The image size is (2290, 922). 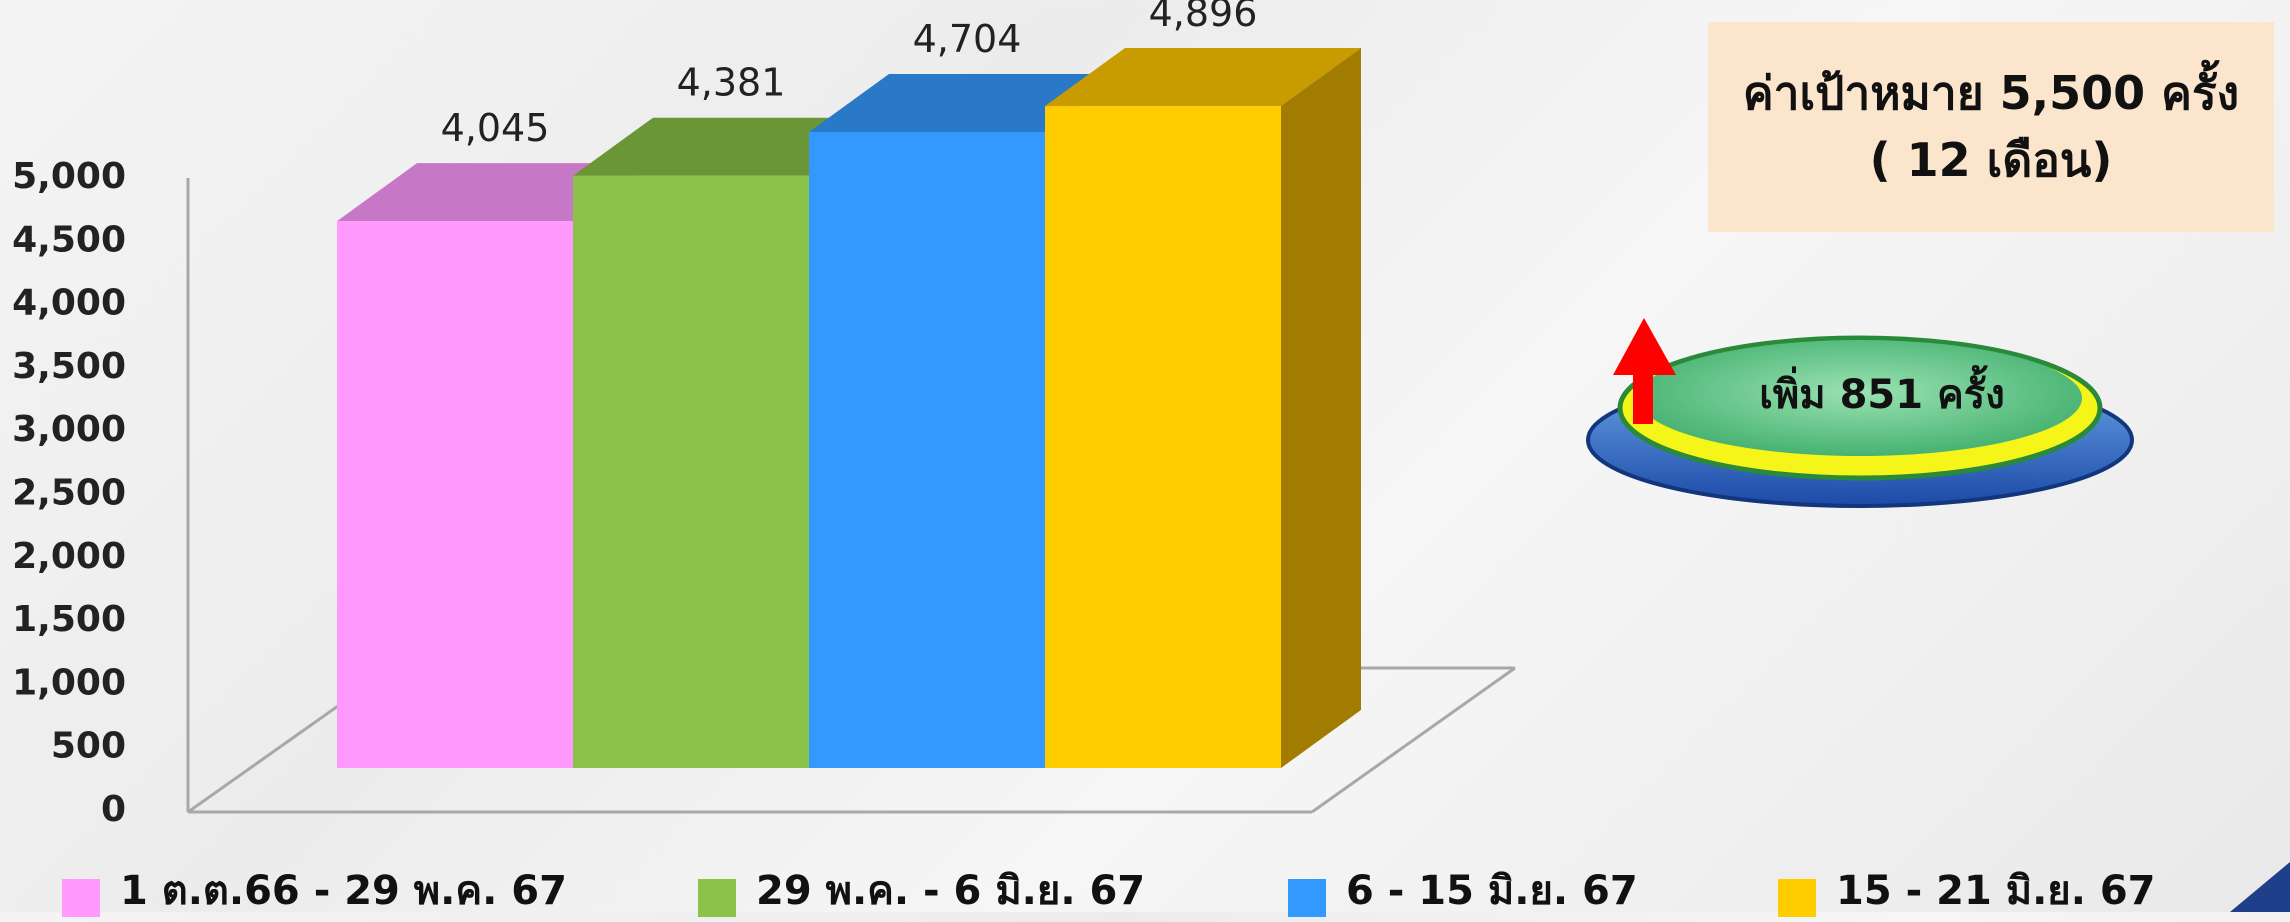 What do you see at coordinates (113, 809) in the screenshot?
I see `y-tick-label: 0` at bounding box center [113, 809].